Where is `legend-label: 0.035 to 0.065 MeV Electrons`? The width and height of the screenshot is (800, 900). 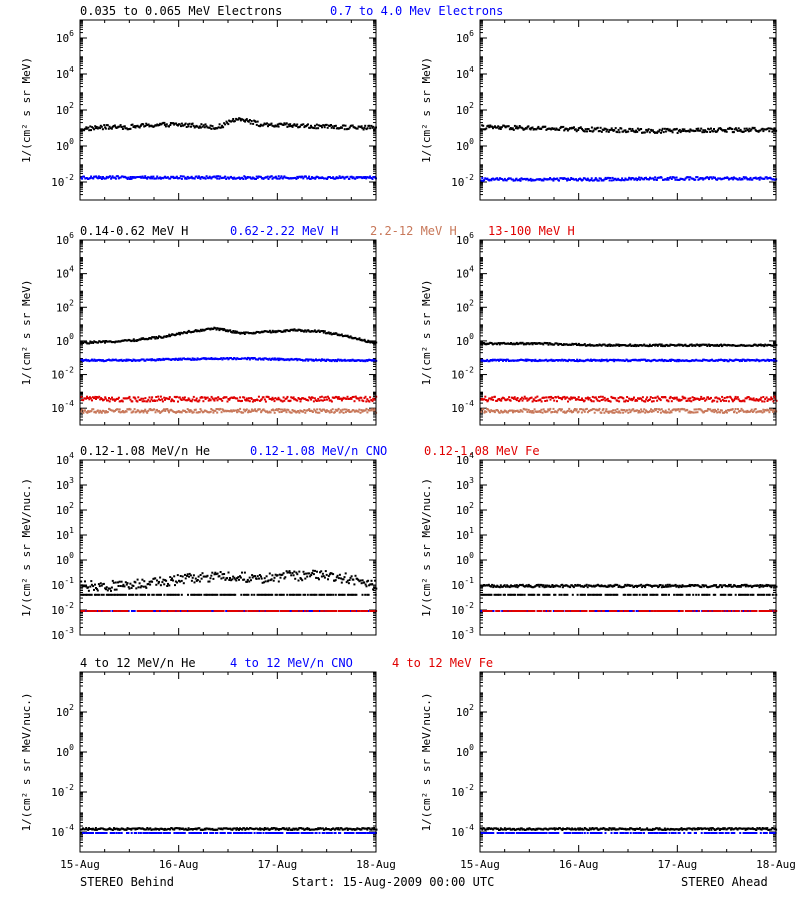 legend-label: 0.035 to 0.065 MeV Electrons is located at coordinates (181, 11).